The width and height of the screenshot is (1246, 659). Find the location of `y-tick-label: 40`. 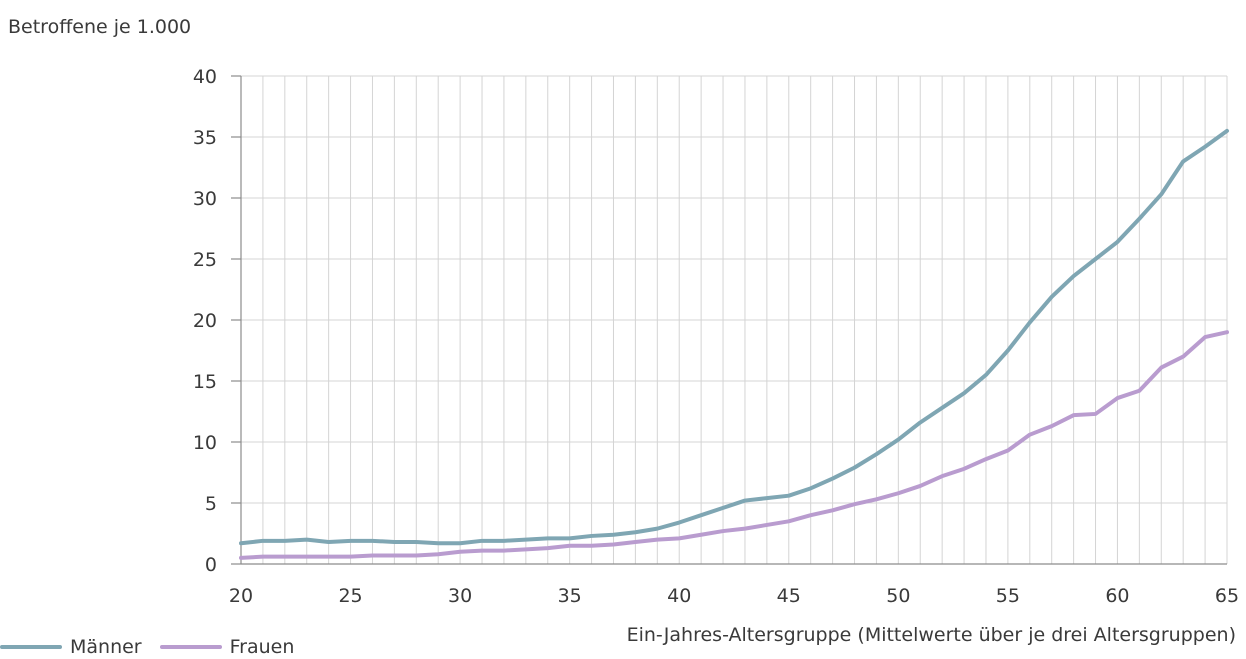

y-tick-label: 40 is located at coordinates (205, 77).